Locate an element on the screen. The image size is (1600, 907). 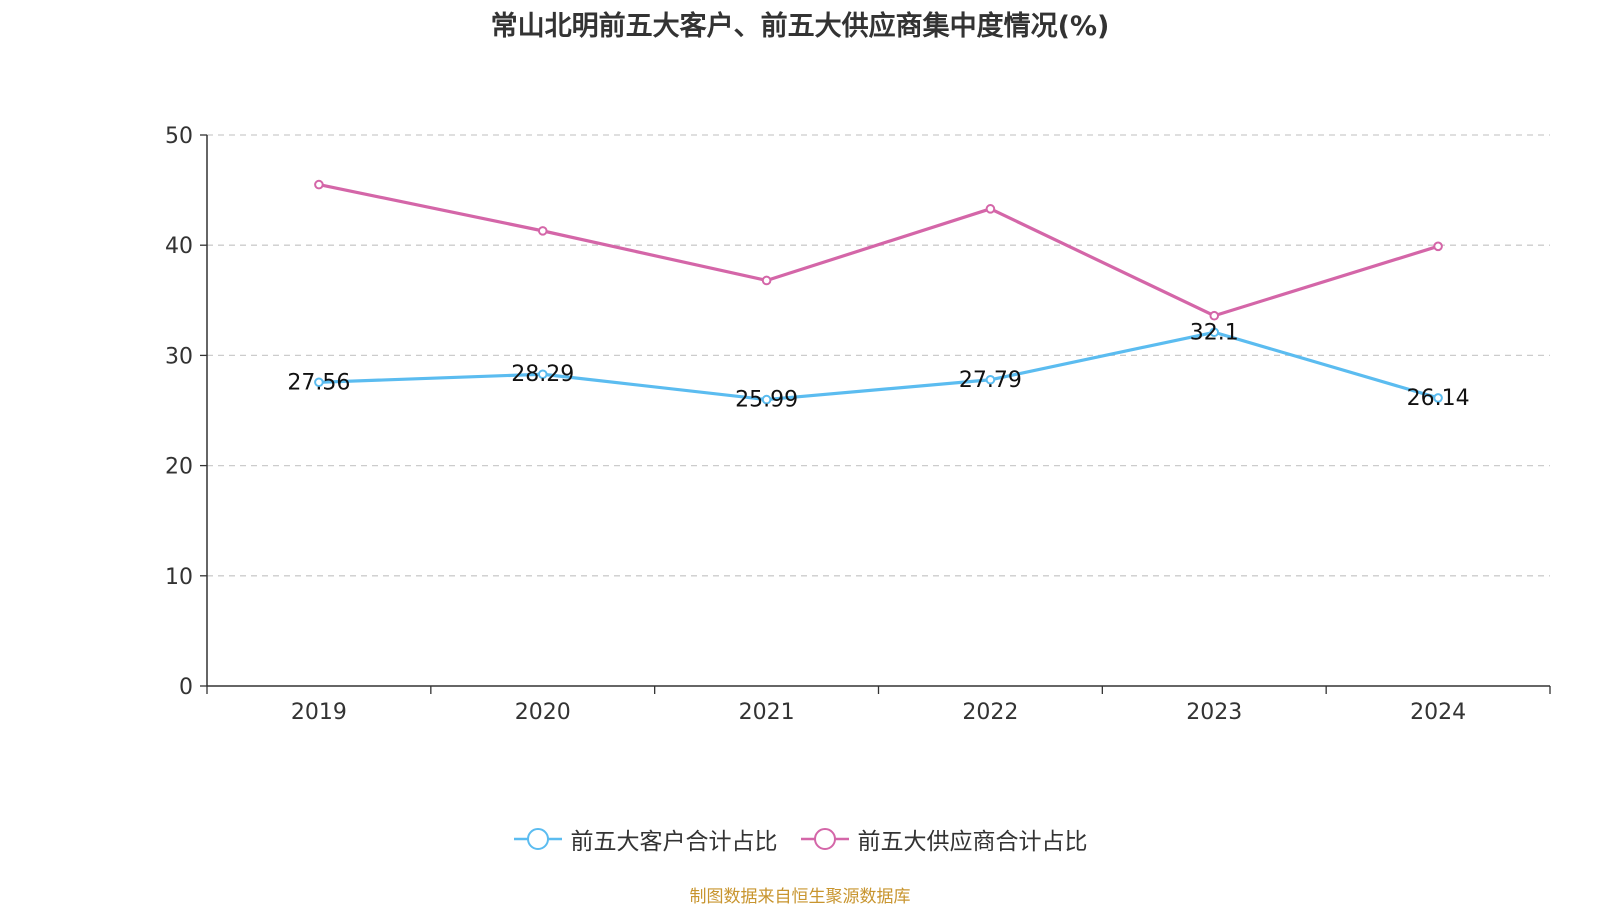
data-label: 32.1 is located at coordinates (1214, 332).